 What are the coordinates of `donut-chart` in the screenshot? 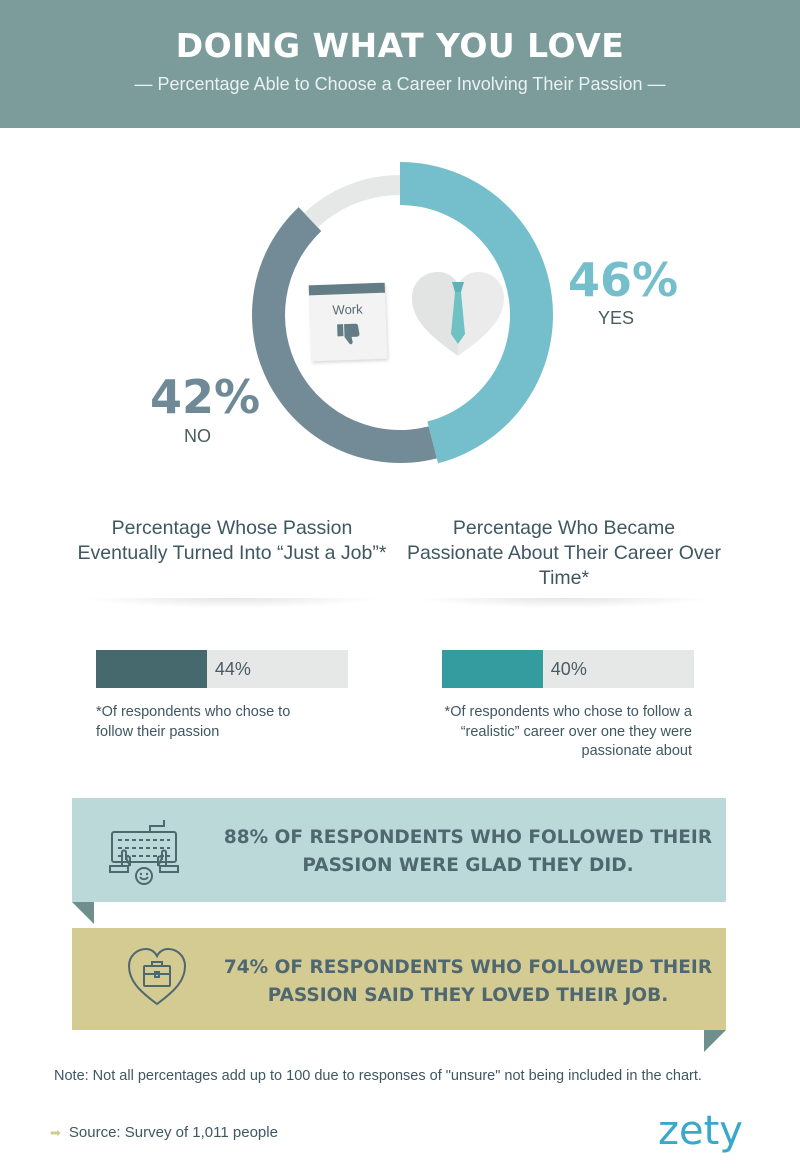 It's located at (403, 313).